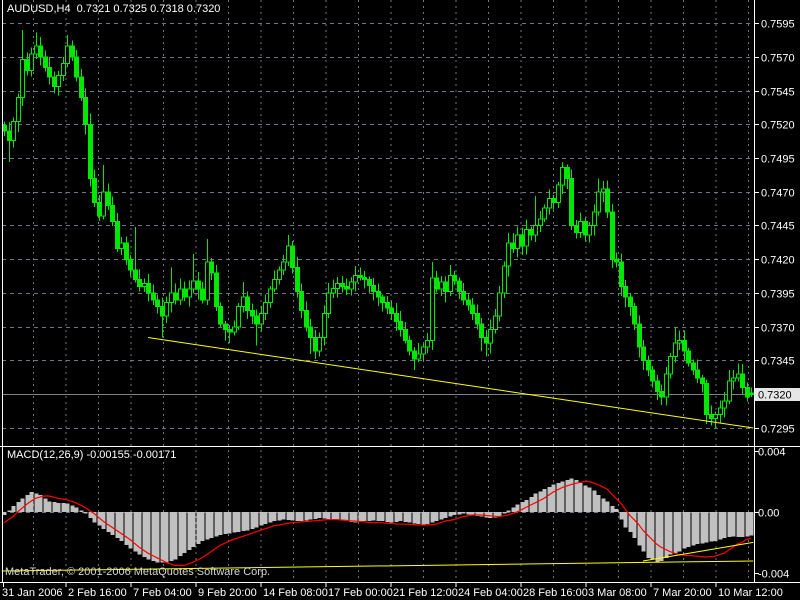  Describe the element at coordinates (425, 593) in the screenshot. I see `time-tick-label: 21 Feb 12:00` at that location.